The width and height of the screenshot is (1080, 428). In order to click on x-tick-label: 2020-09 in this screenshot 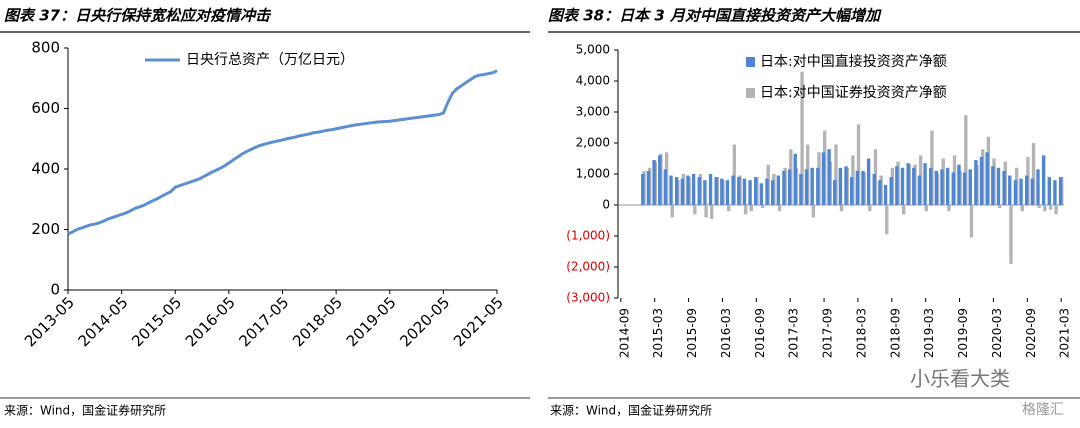, I will do `click(1031, 333)`.